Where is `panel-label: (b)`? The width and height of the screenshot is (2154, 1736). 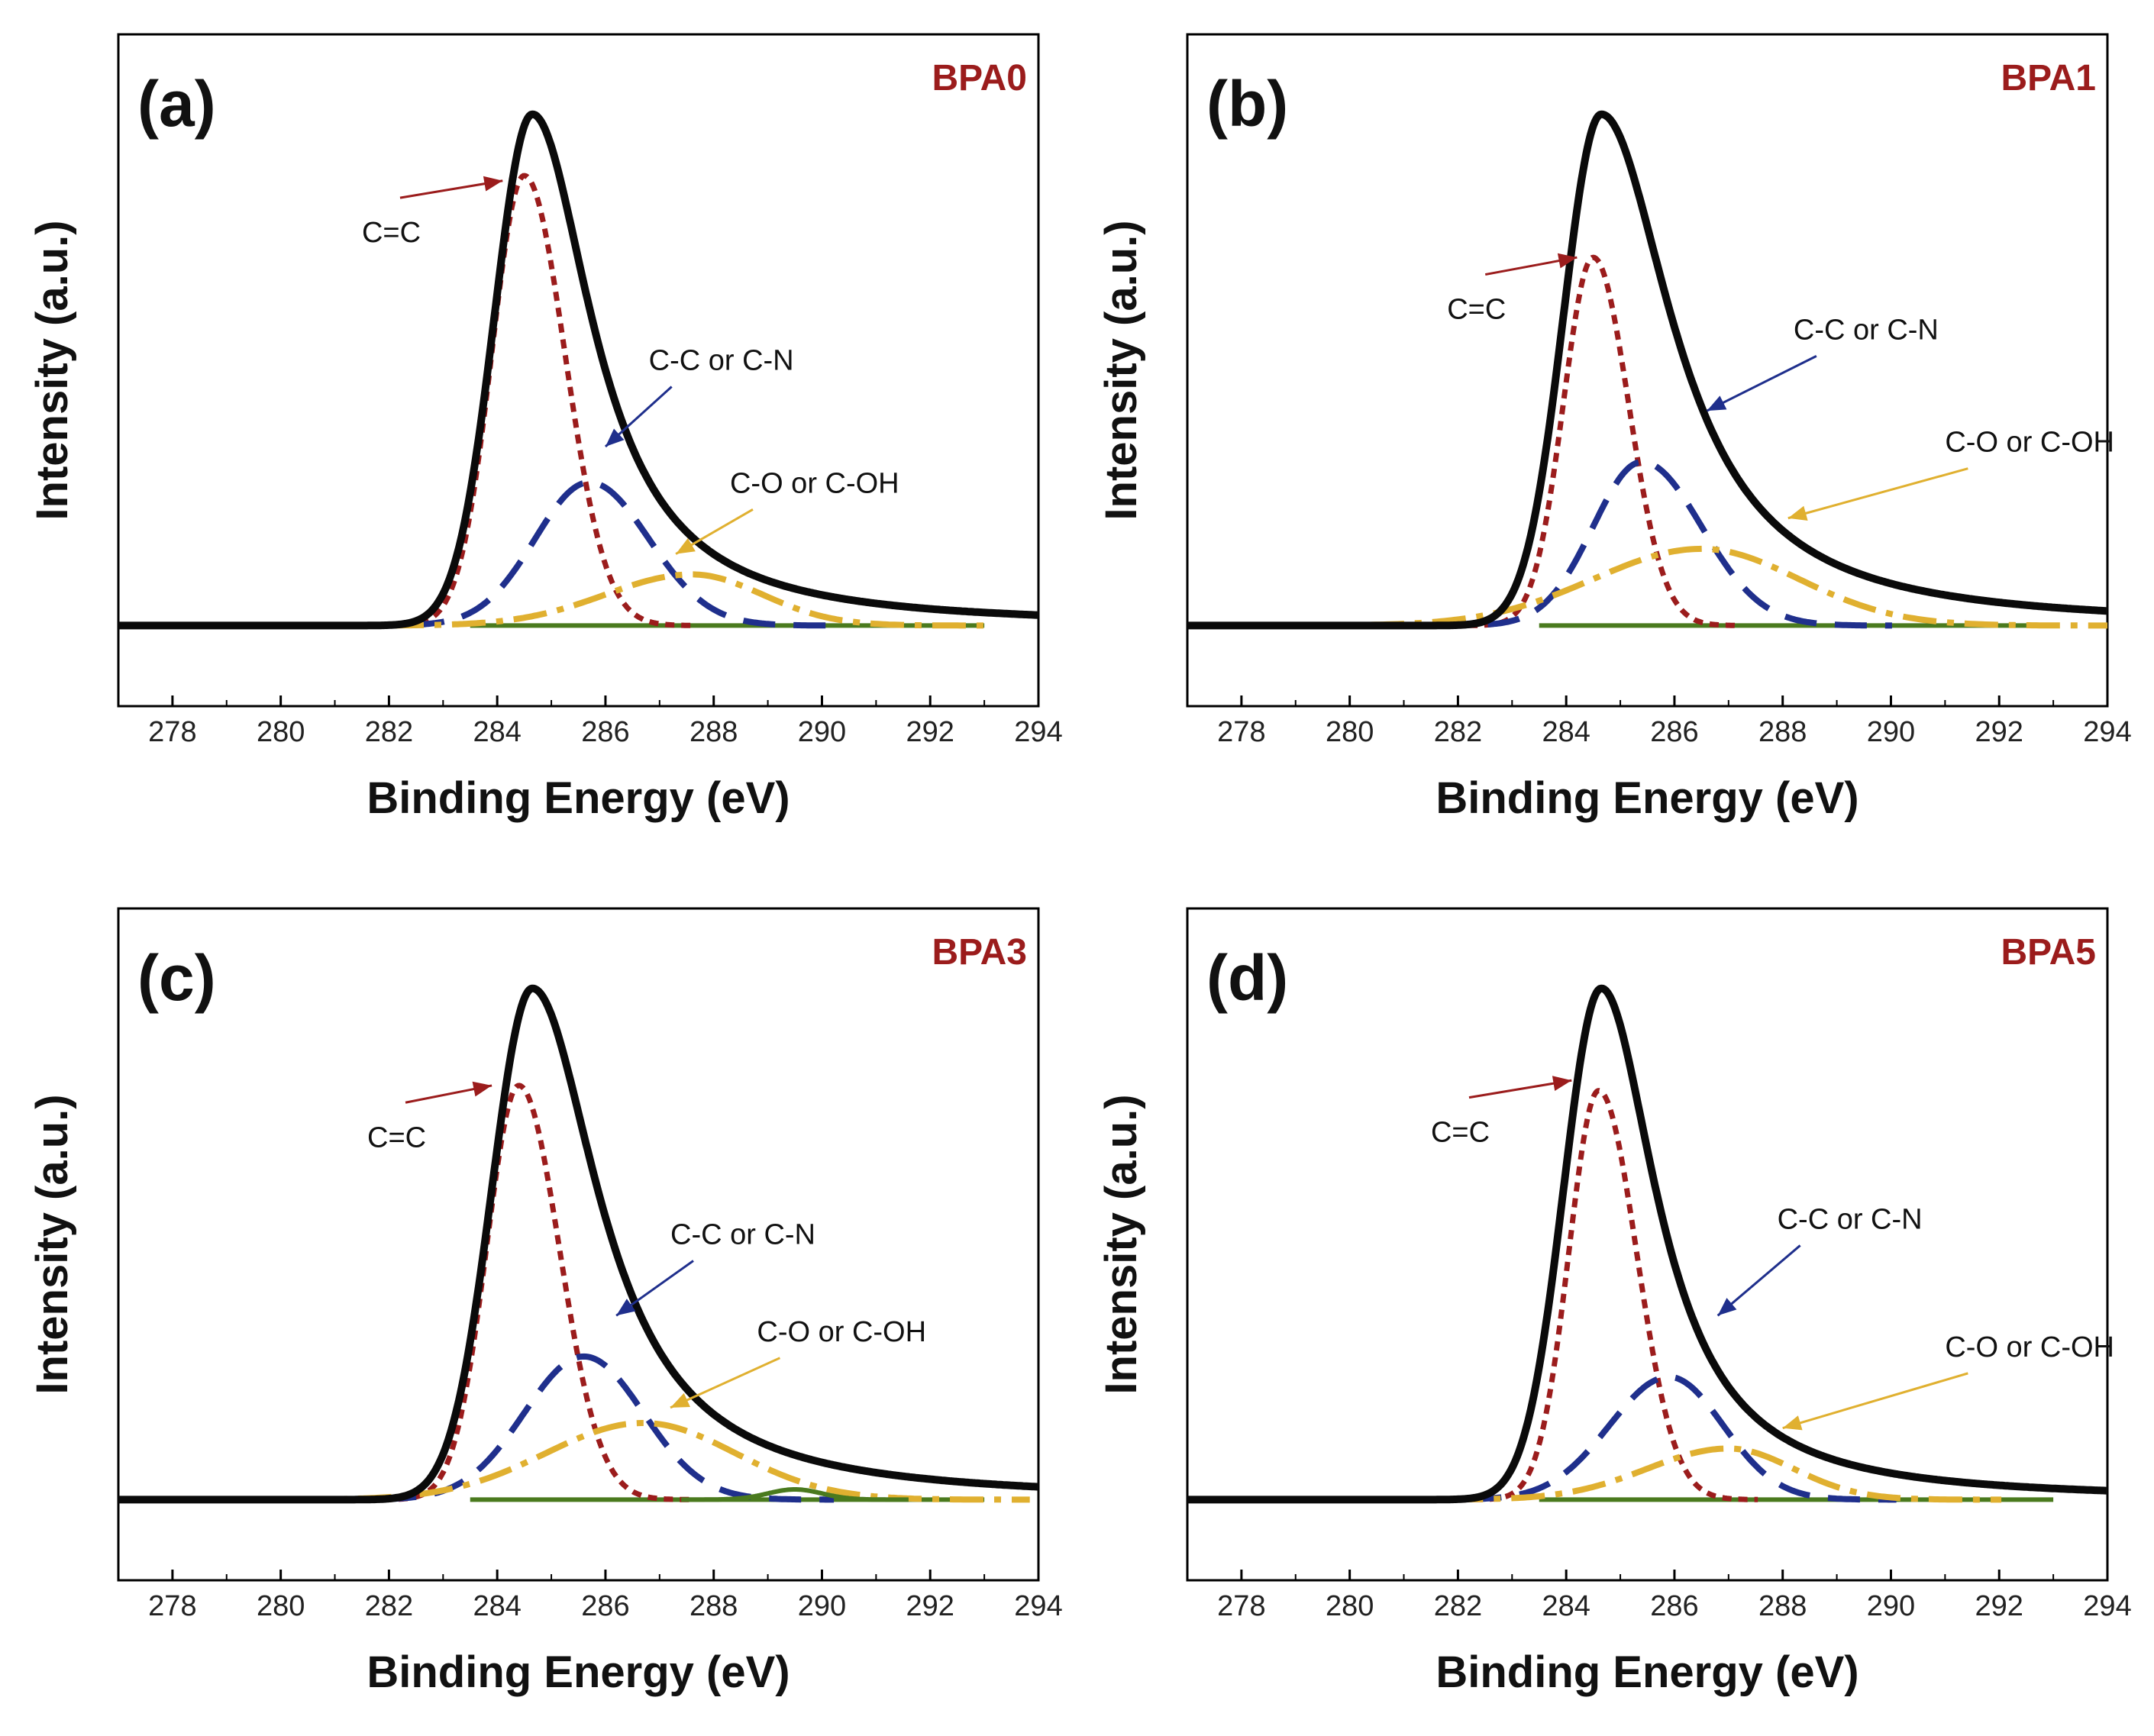 panel-label: (b) is located at coordinates (1247, 104).